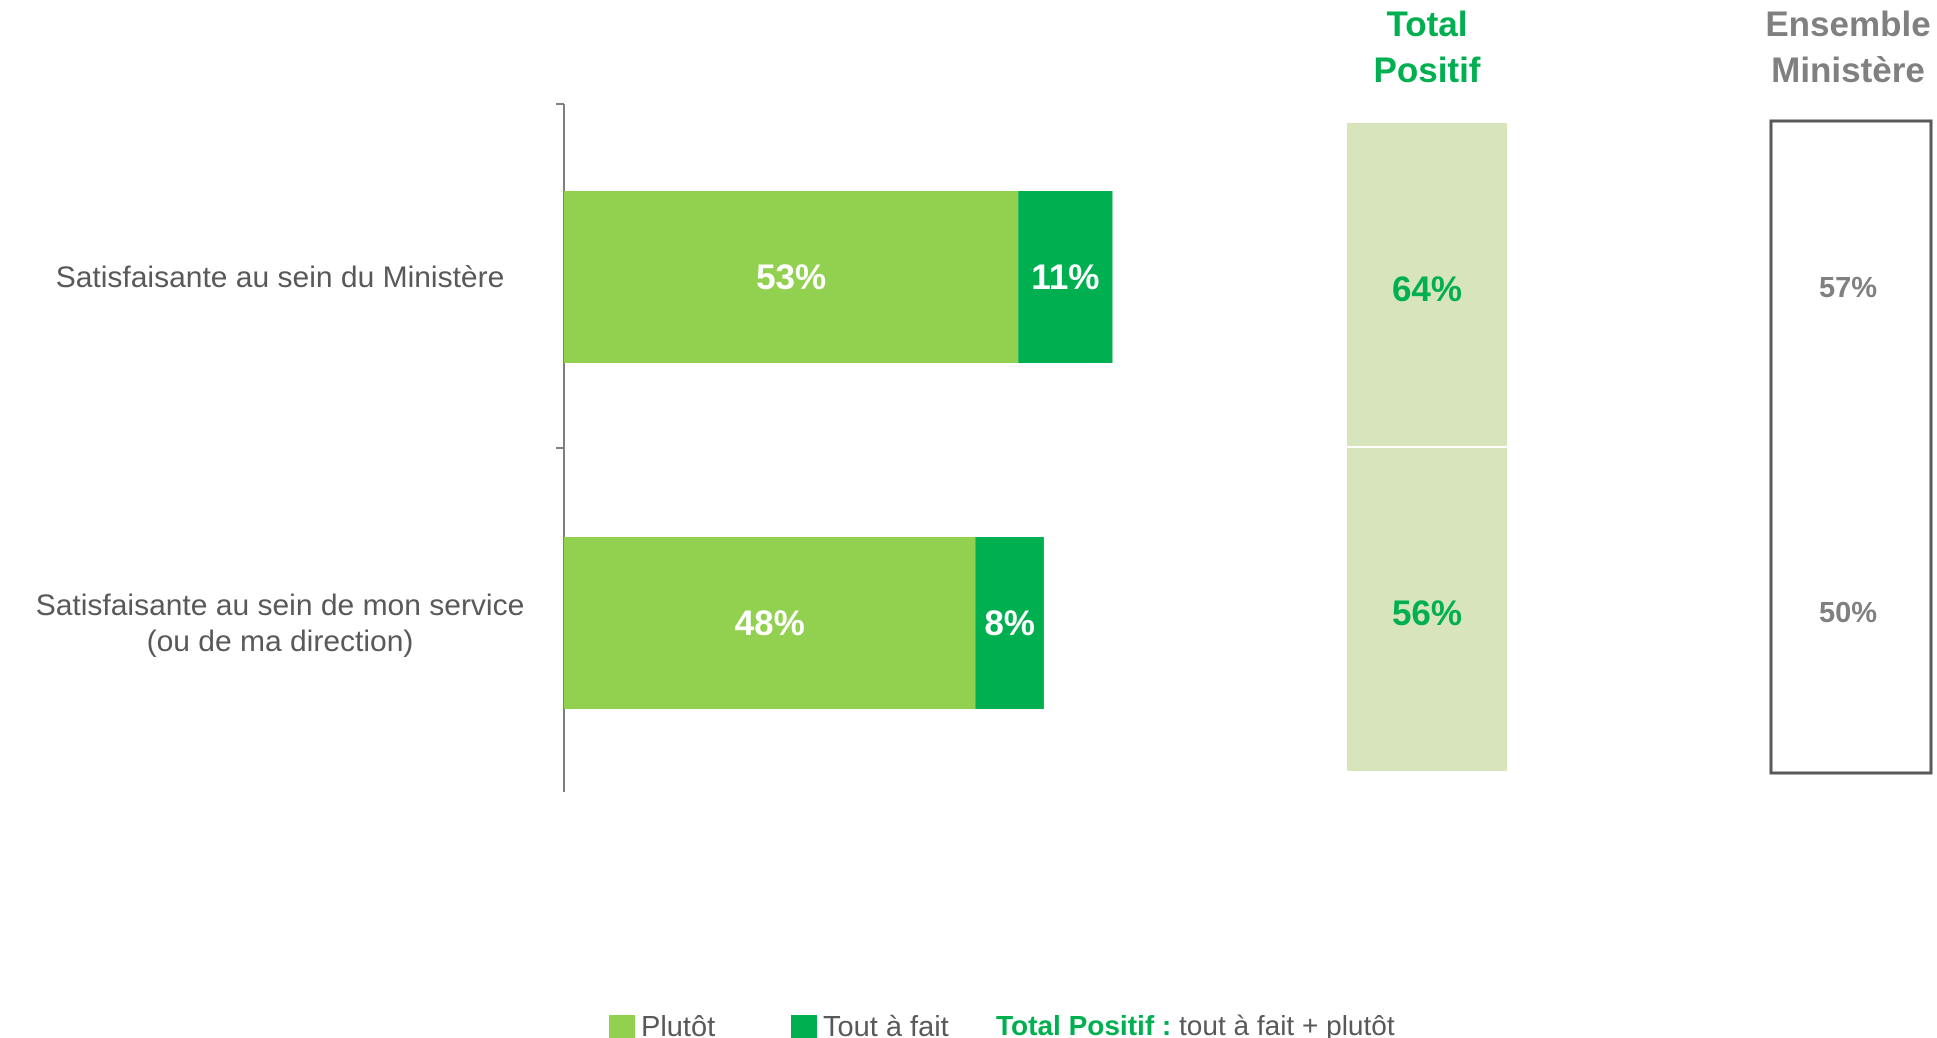  Describe the element at coordinates (280, 277) in the screenshot. I see `category-label-1: Satisfaisante au sein du Ministère` at that location.